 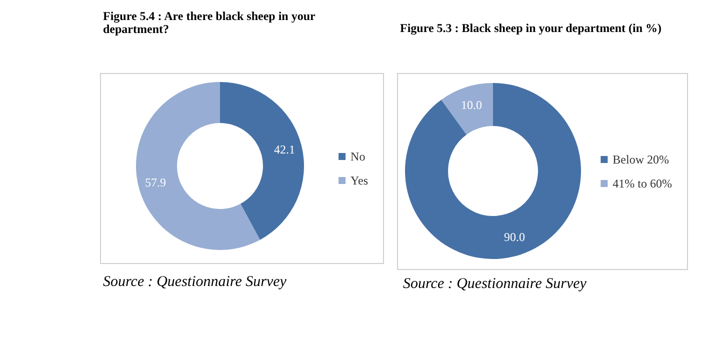 What do you see at coordinates (209, 22) in the screenshot?
I see `chart-title: Figure 5.4 : Are there black sheep in your department?` at bounding box center [209, 22].